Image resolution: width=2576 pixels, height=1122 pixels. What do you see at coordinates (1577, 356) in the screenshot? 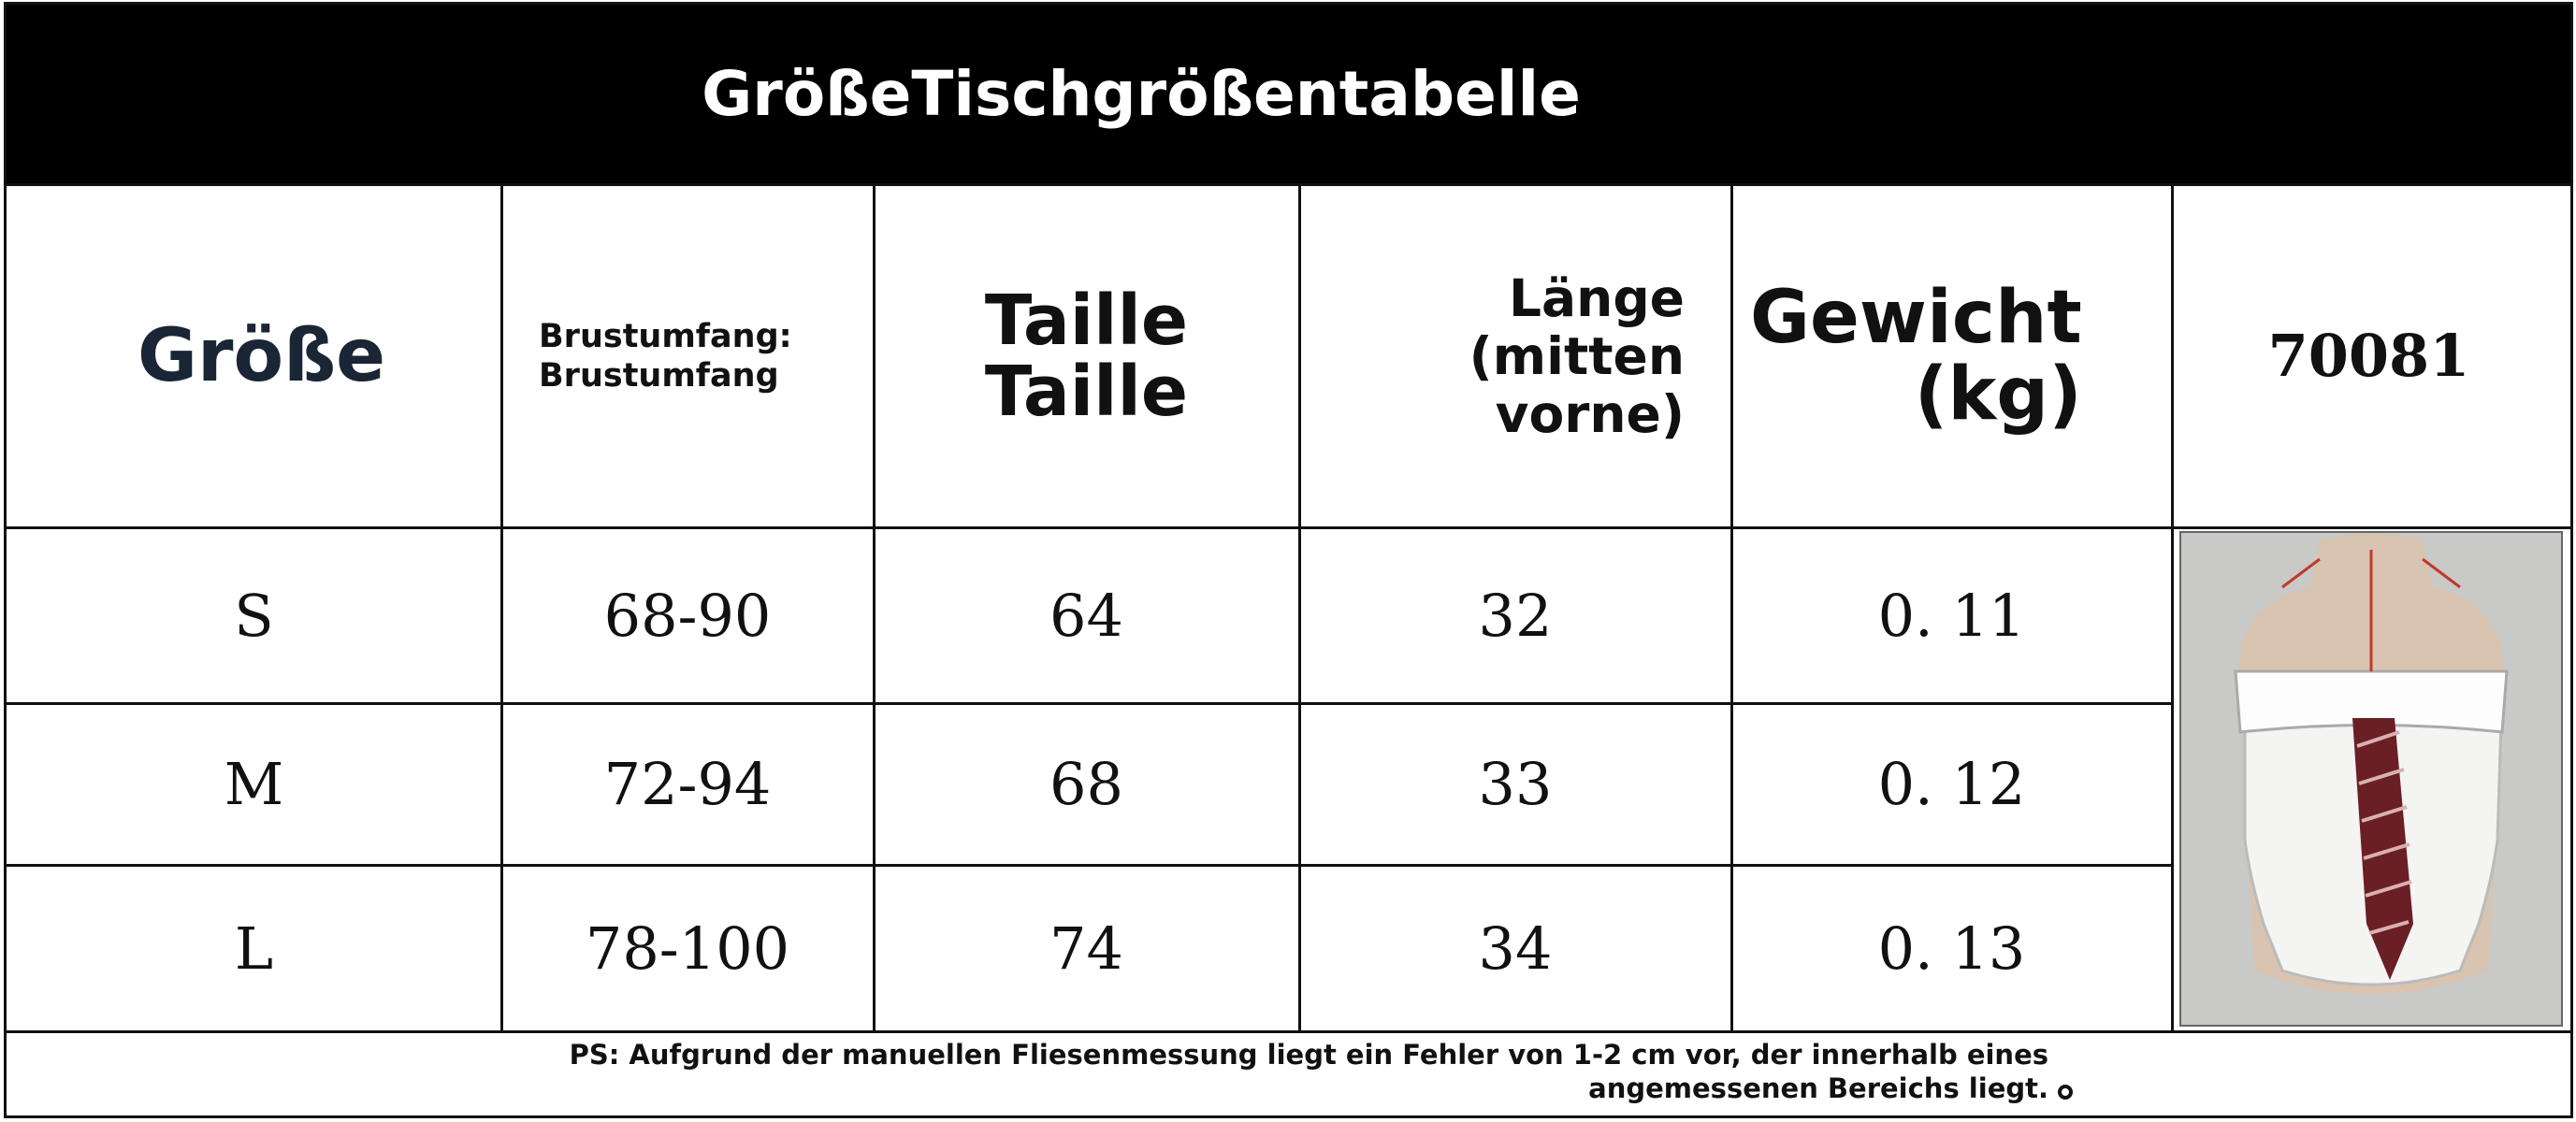
I see `column-header: Länge (mitten vorne)` at bounding box center [1577, 356].